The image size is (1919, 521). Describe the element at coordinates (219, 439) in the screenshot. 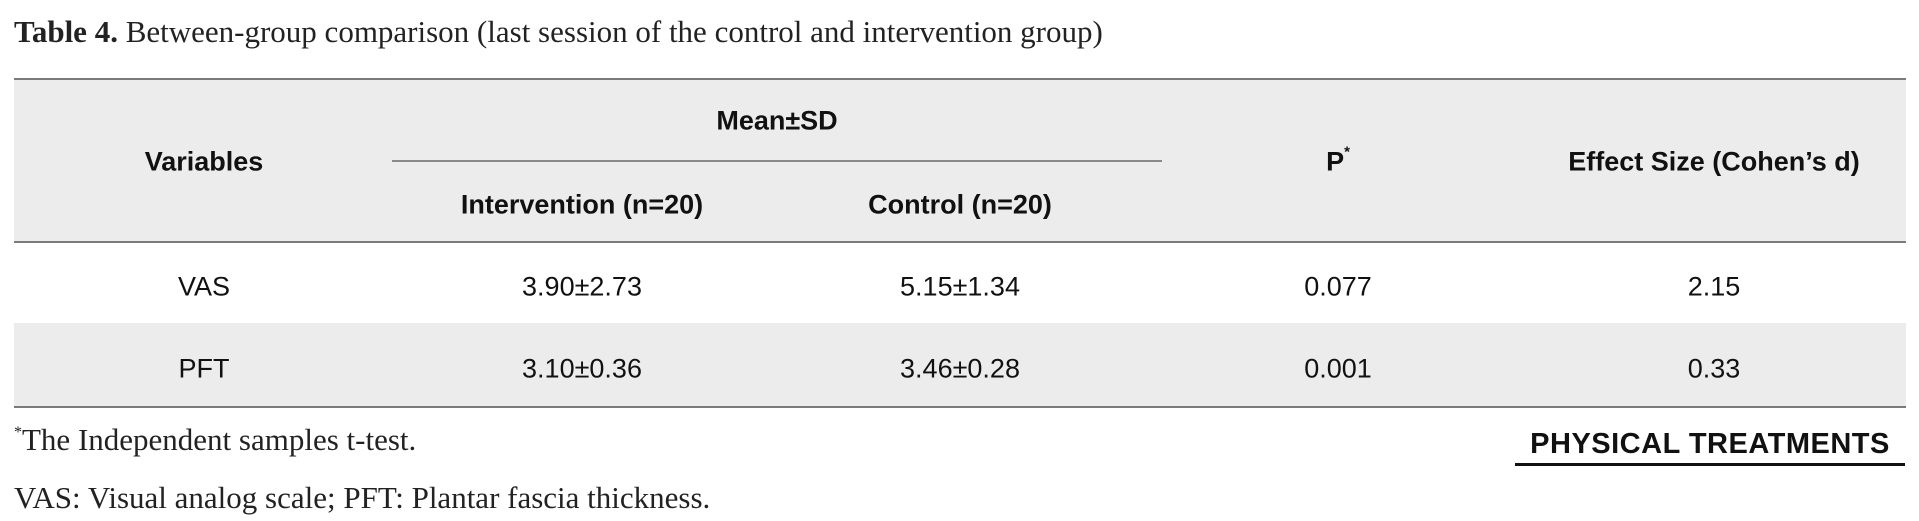

I see `footnote-test-text: The Independent samples t-test.` at that location.